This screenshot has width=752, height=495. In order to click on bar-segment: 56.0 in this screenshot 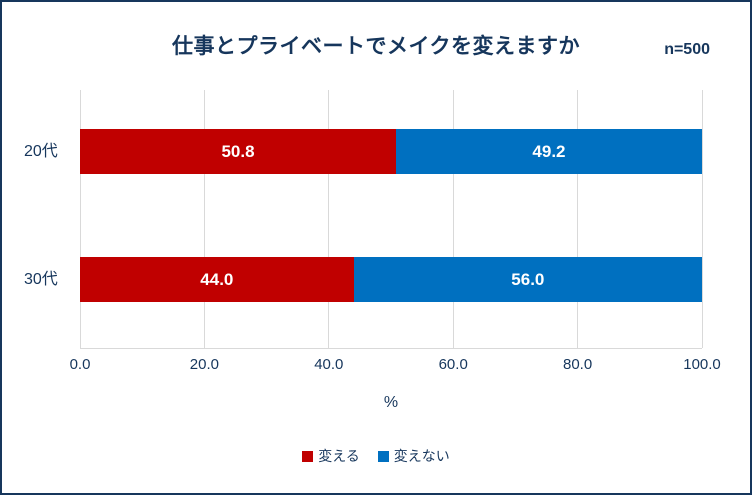, I will do `click(527, 279)`.